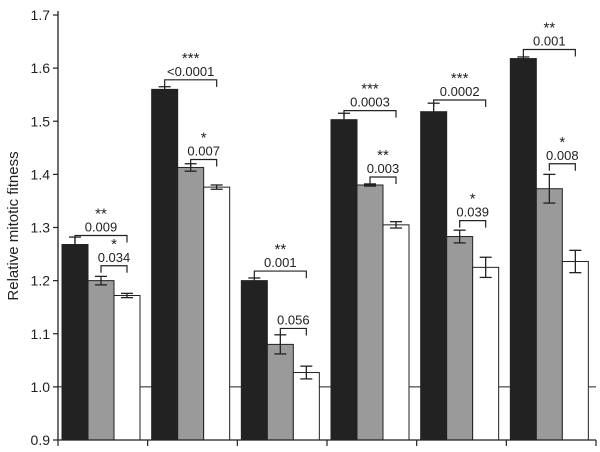  Describe the element at coordinates (473, 199) in the screenshot. I see `significance-stars-10: *` at that location.